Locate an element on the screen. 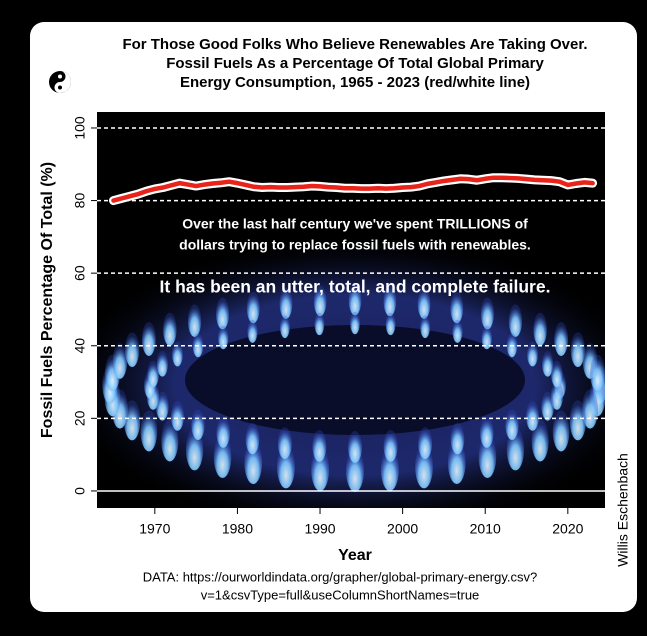  y-axis-label: Fossil Fuels Percentage Of Total (%) is located at coordinates (47, 300).